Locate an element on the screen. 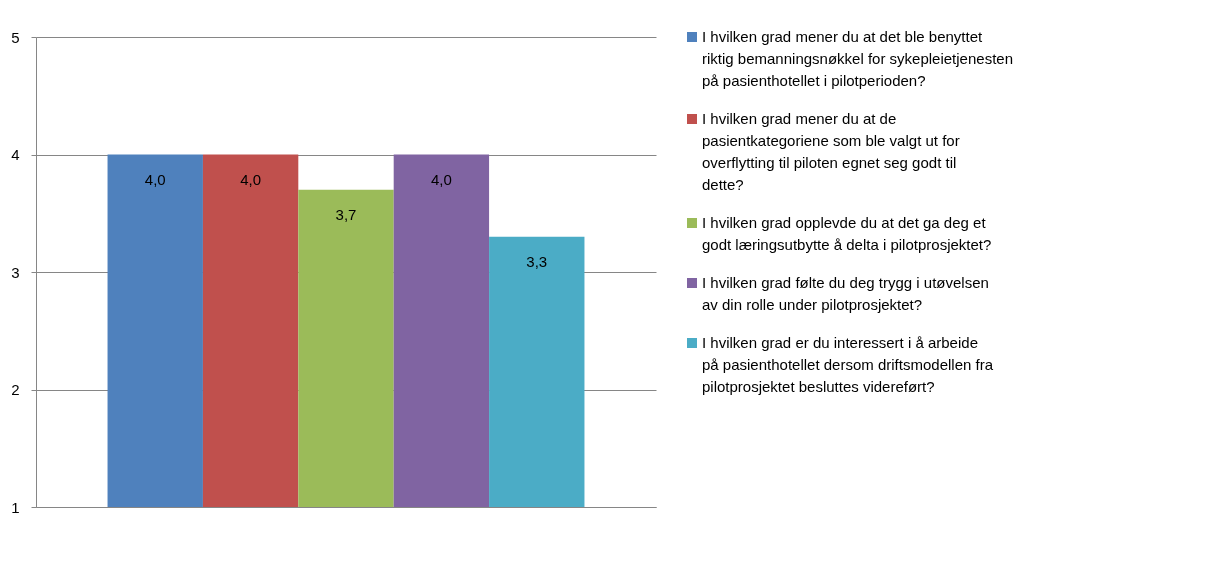  legend-label: I hvilken grad opplevde du at det ga deg et godt læringsutbytte å delta i pilotprosjektet? is located at coordinates (847, 233).